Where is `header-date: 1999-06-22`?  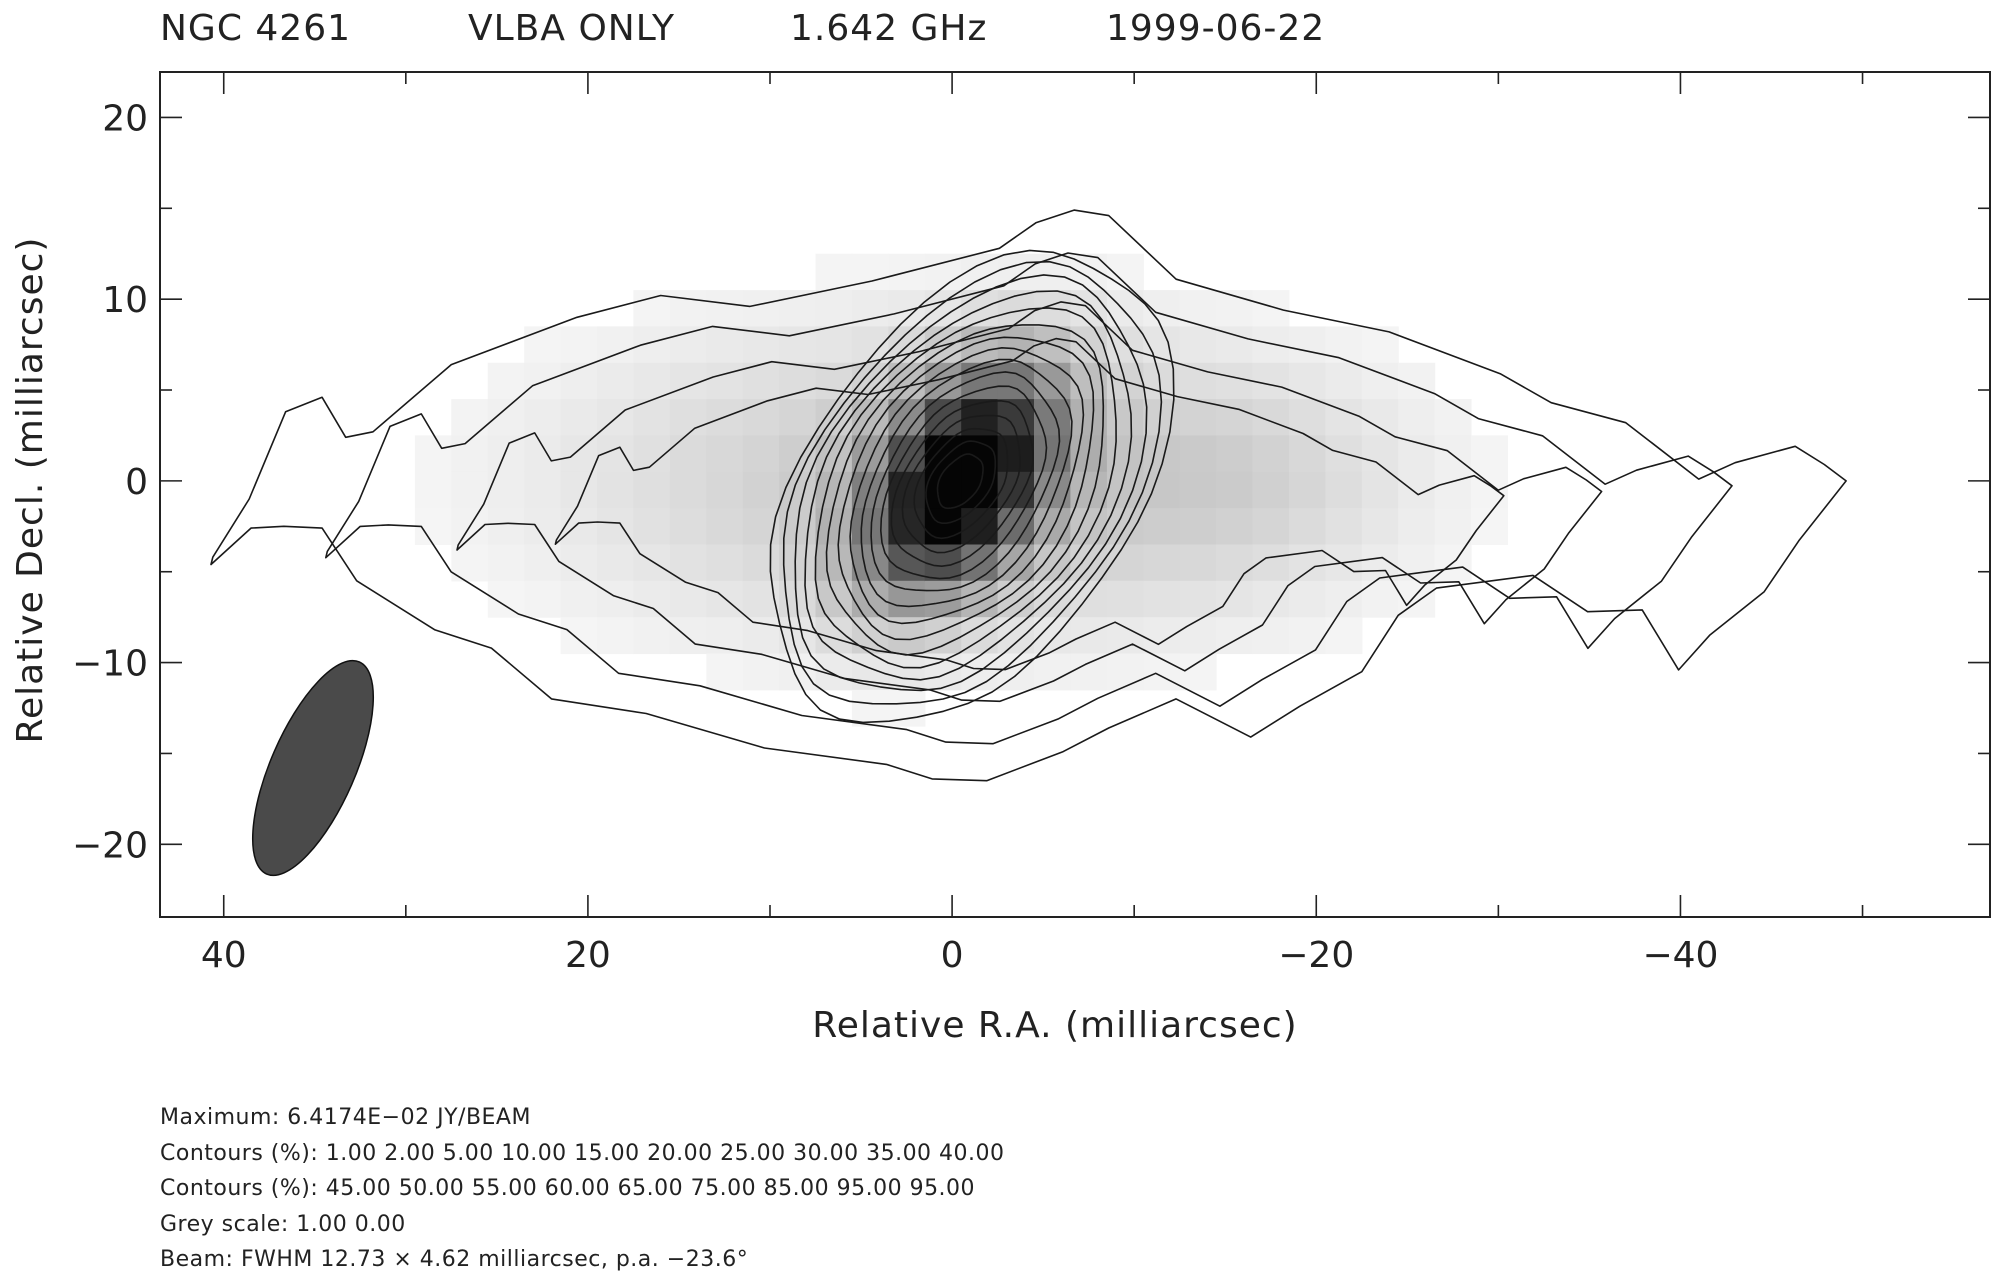
header-date: 1999-06-22 is located at coordinates (1215, 28).